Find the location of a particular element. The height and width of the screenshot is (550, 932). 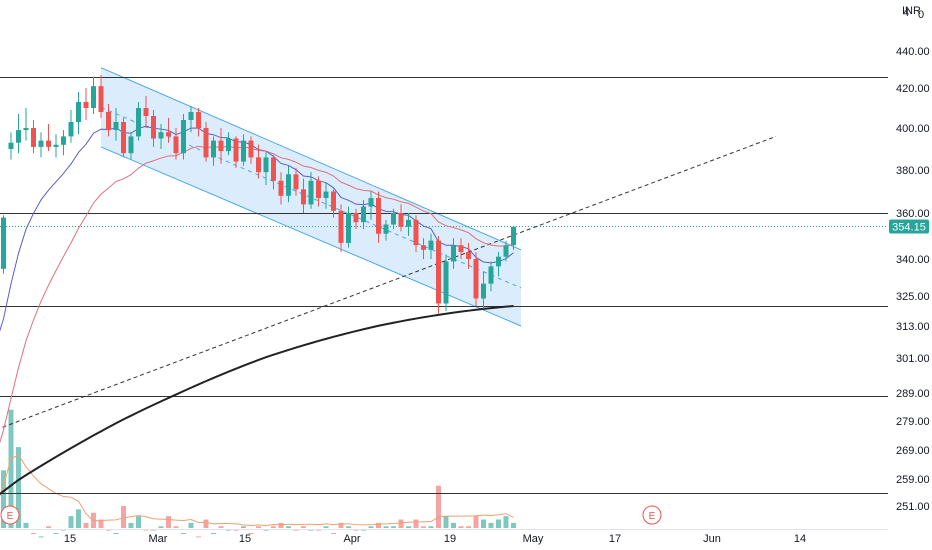

y-axis-panel is located at coordinates (910, 265).